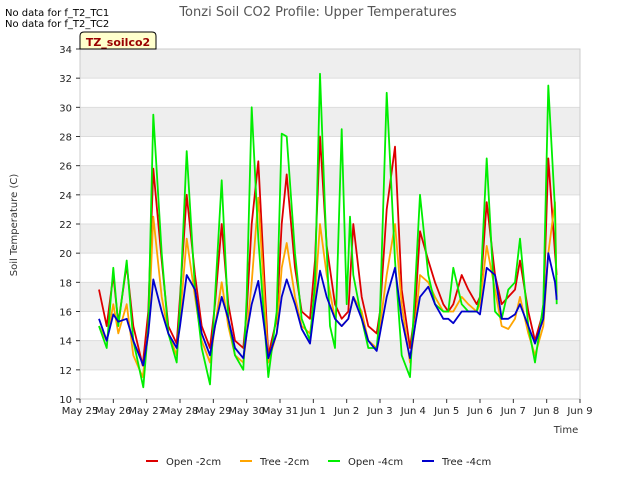 Image resolution: width=640 pixels, height=480 pixels. I want to click on x-tick-label: Jun 8, so click(546, 411).